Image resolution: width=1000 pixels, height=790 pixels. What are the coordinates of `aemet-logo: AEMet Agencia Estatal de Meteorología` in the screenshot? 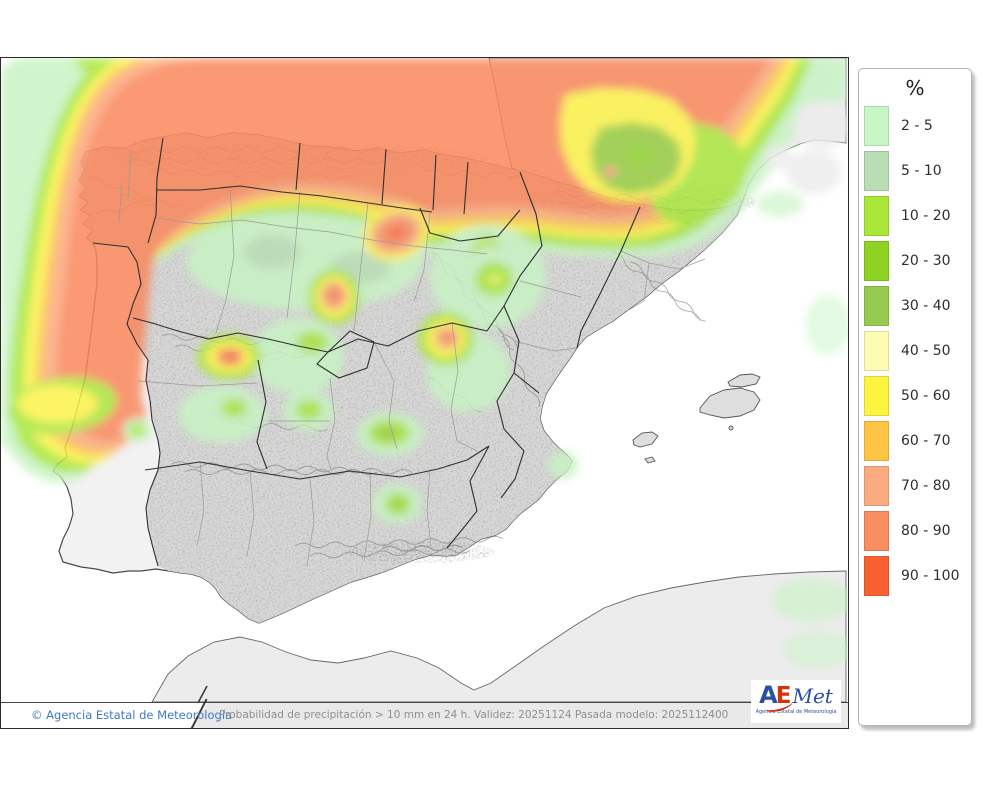 It's located at (796, 701).